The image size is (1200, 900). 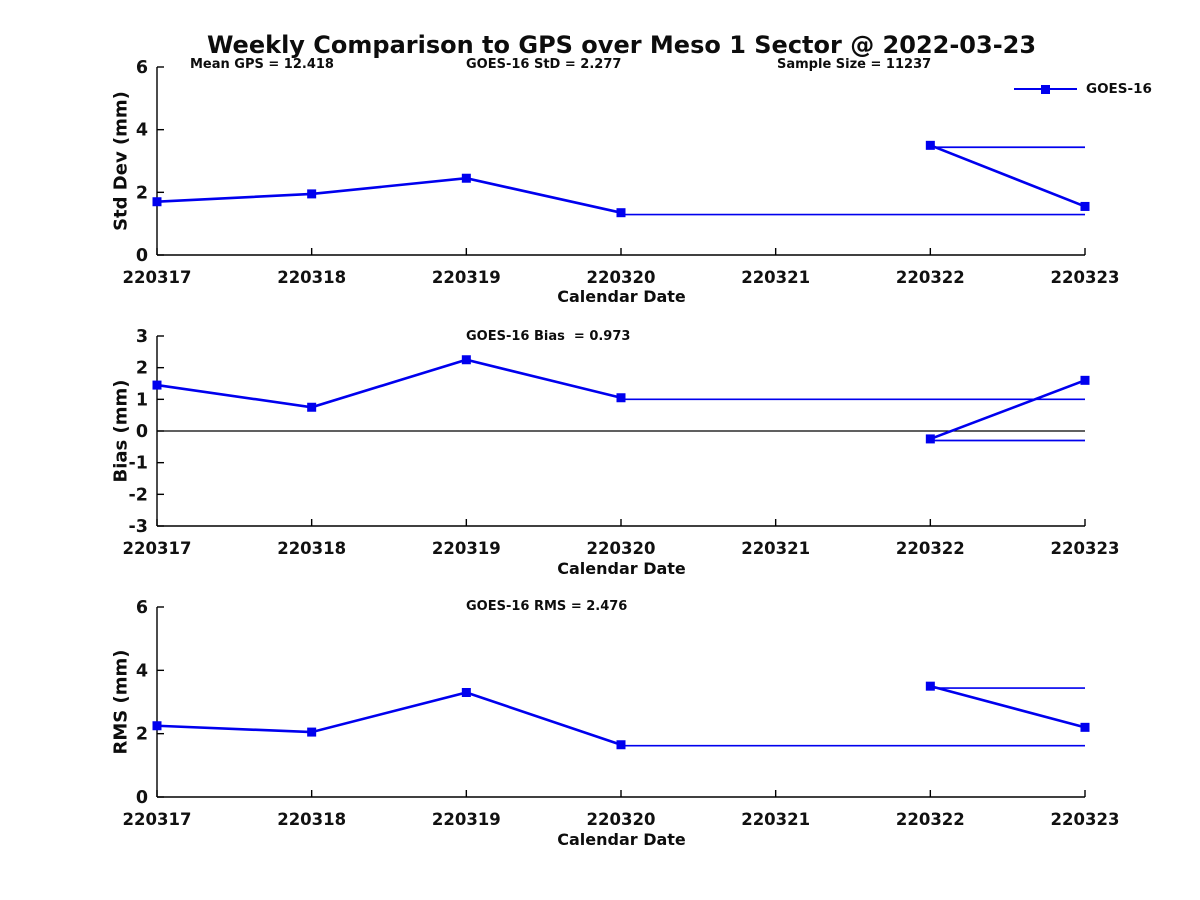 What do you see at coordinates (547, 606) in the screenshot?
I see `stat-goes16-rms: GOES-16 RMS = 2.476` at bounding box center [547, 606].